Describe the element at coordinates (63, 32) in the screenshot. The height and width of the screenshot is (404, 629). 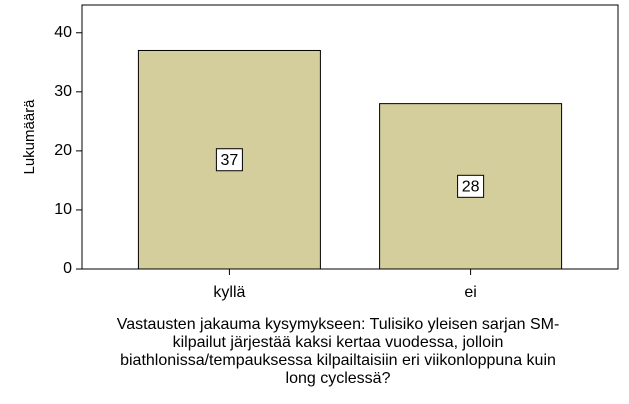
I see `y-tick-label: 40` at that location.